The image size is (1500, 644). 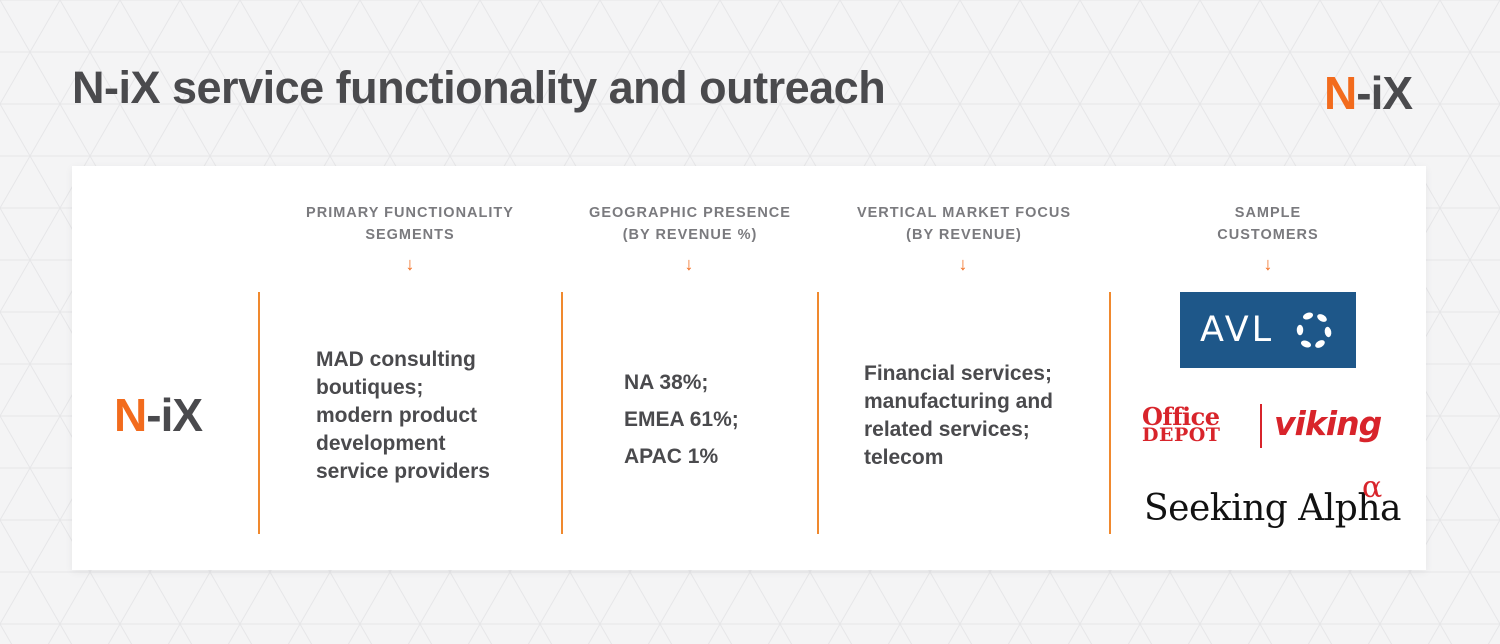 I want to click on avl-logo: AVL, so click(x=1268, y=330).